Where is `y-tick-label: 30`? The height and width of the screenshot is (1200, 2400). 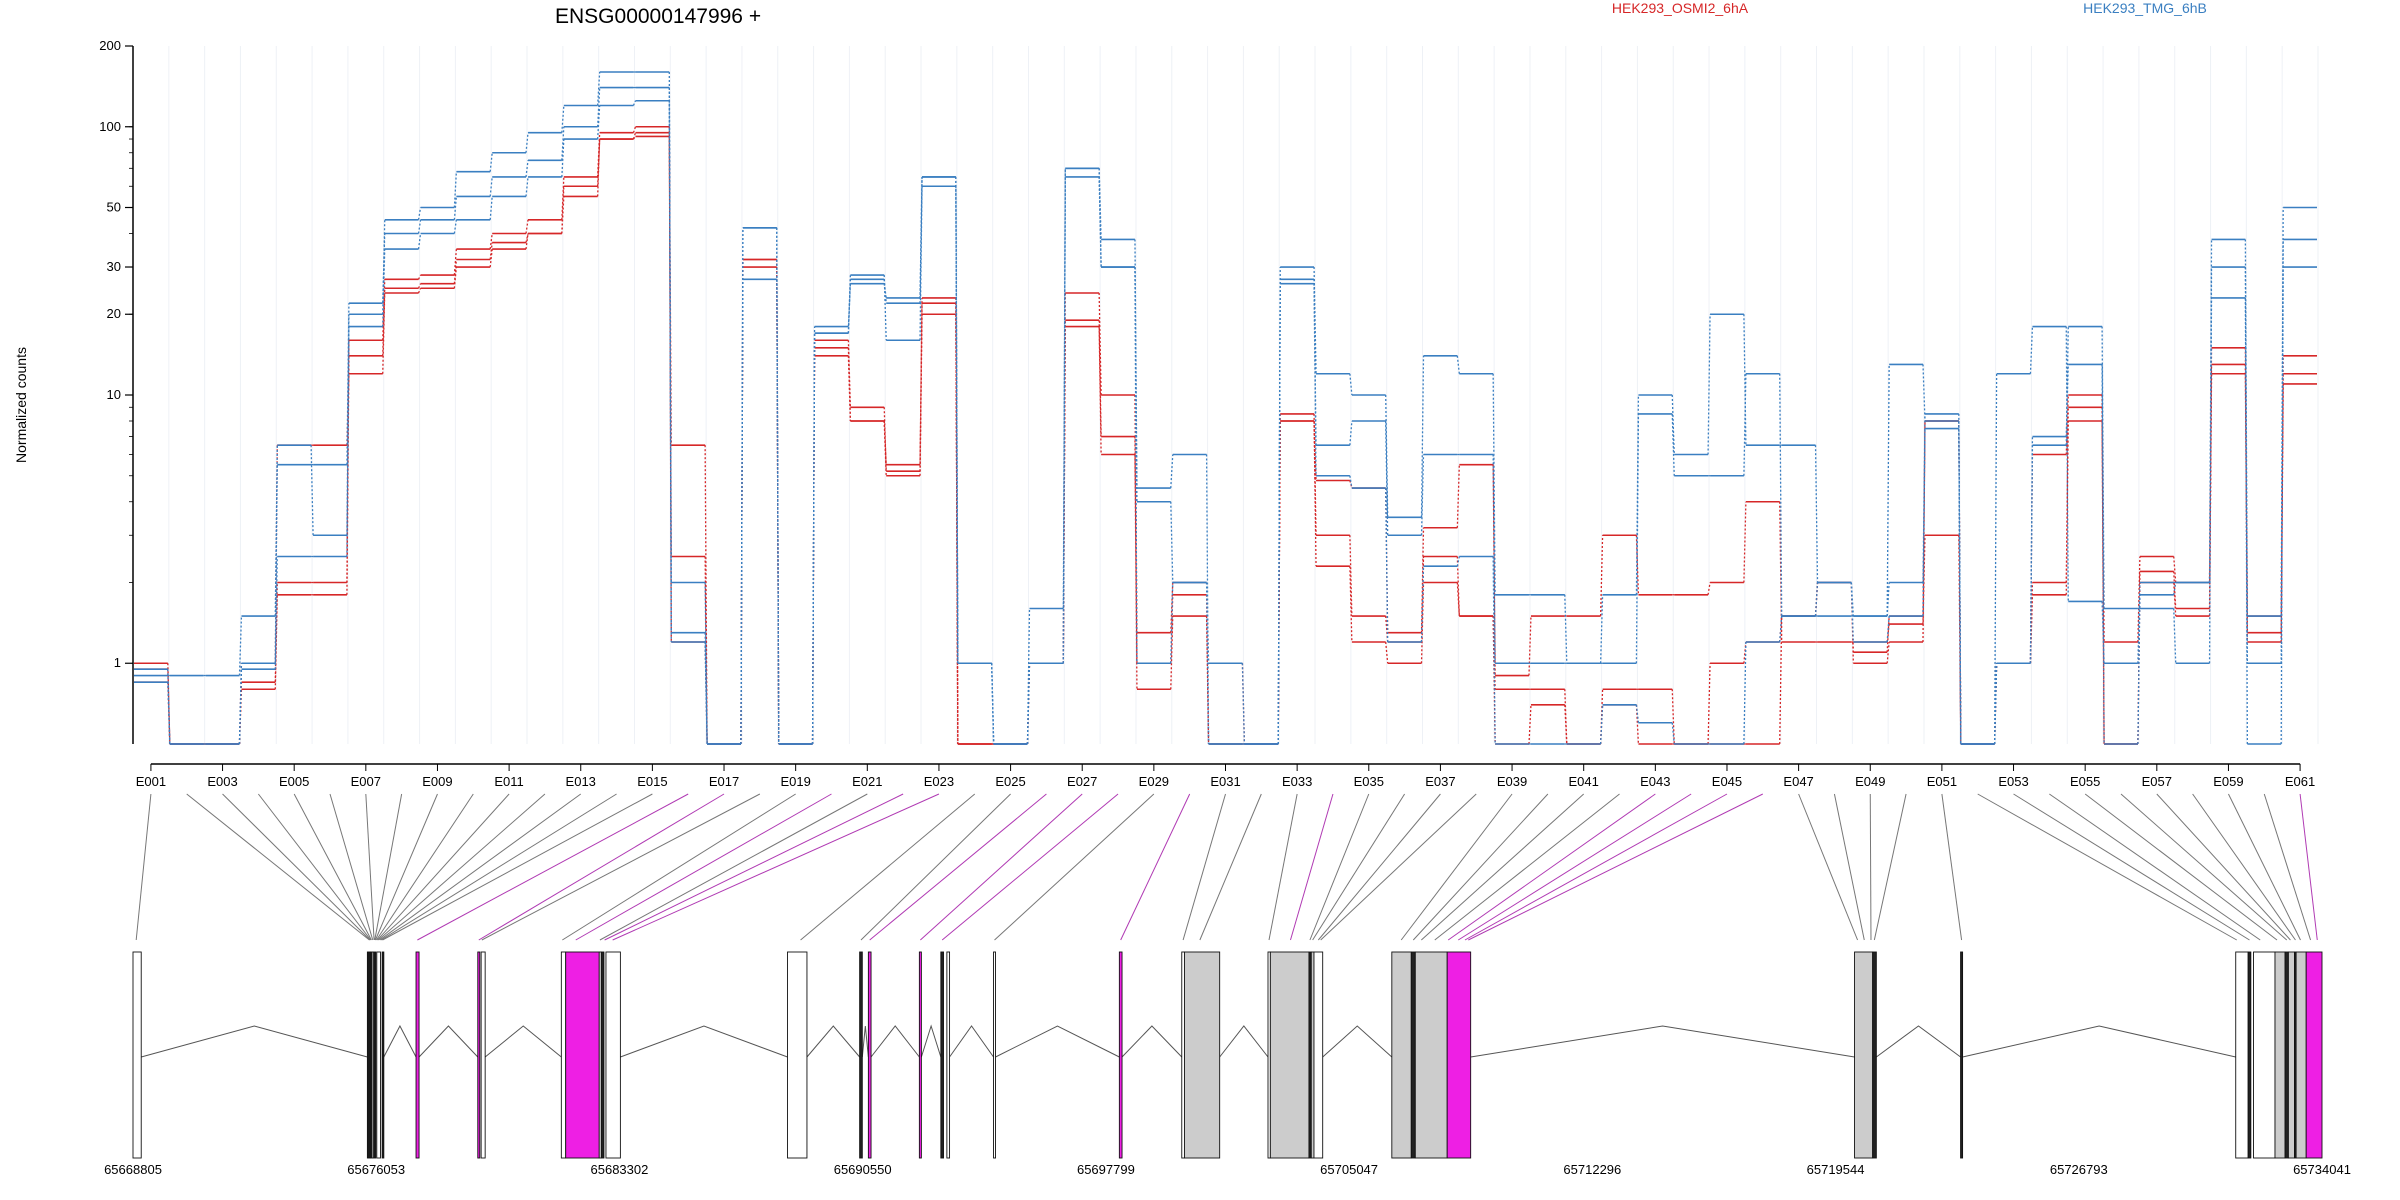 y-tick-label: 30 is located at coordinates (114, 266).